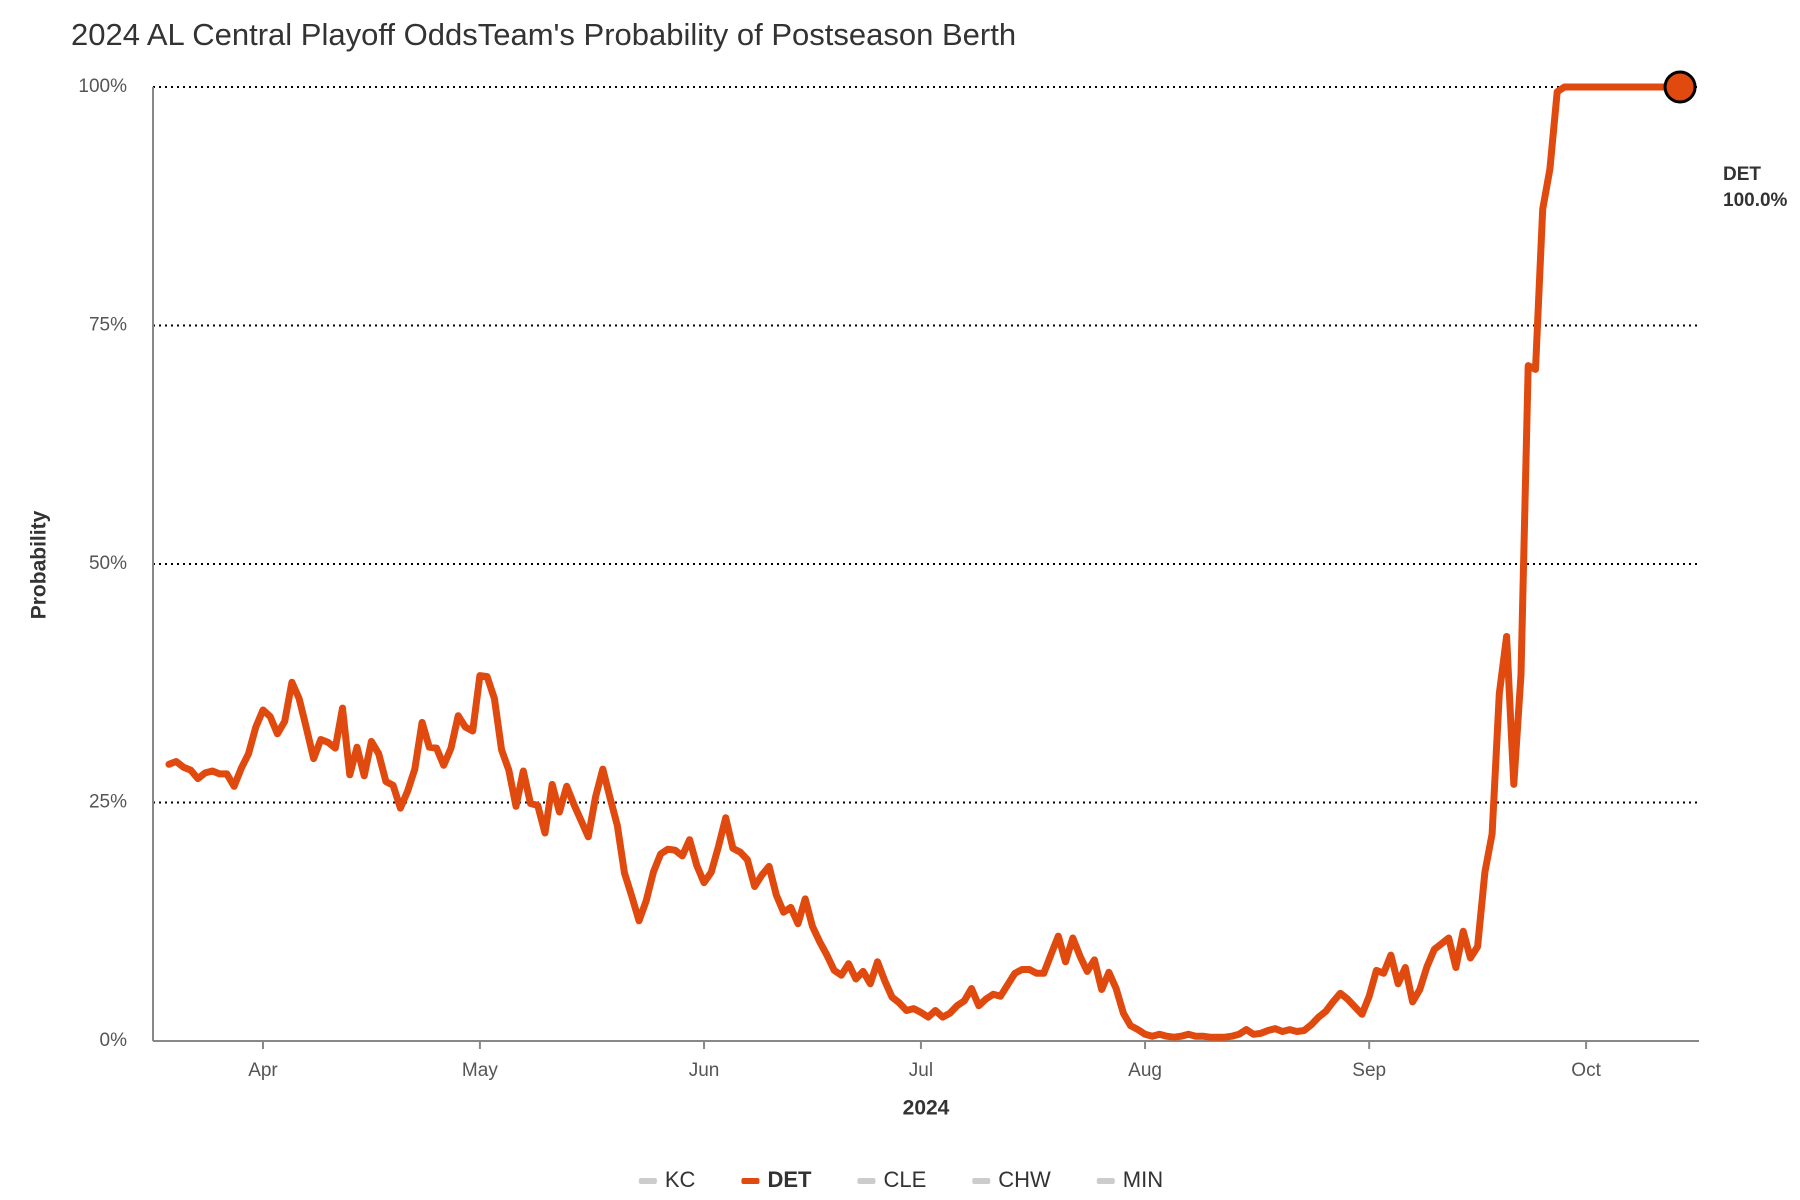 The width and height of the screenshot is (1800, 1200). Describe the element at coordinates (789, 1179) in the screenshot. I see `legend-label: DET` at that location.